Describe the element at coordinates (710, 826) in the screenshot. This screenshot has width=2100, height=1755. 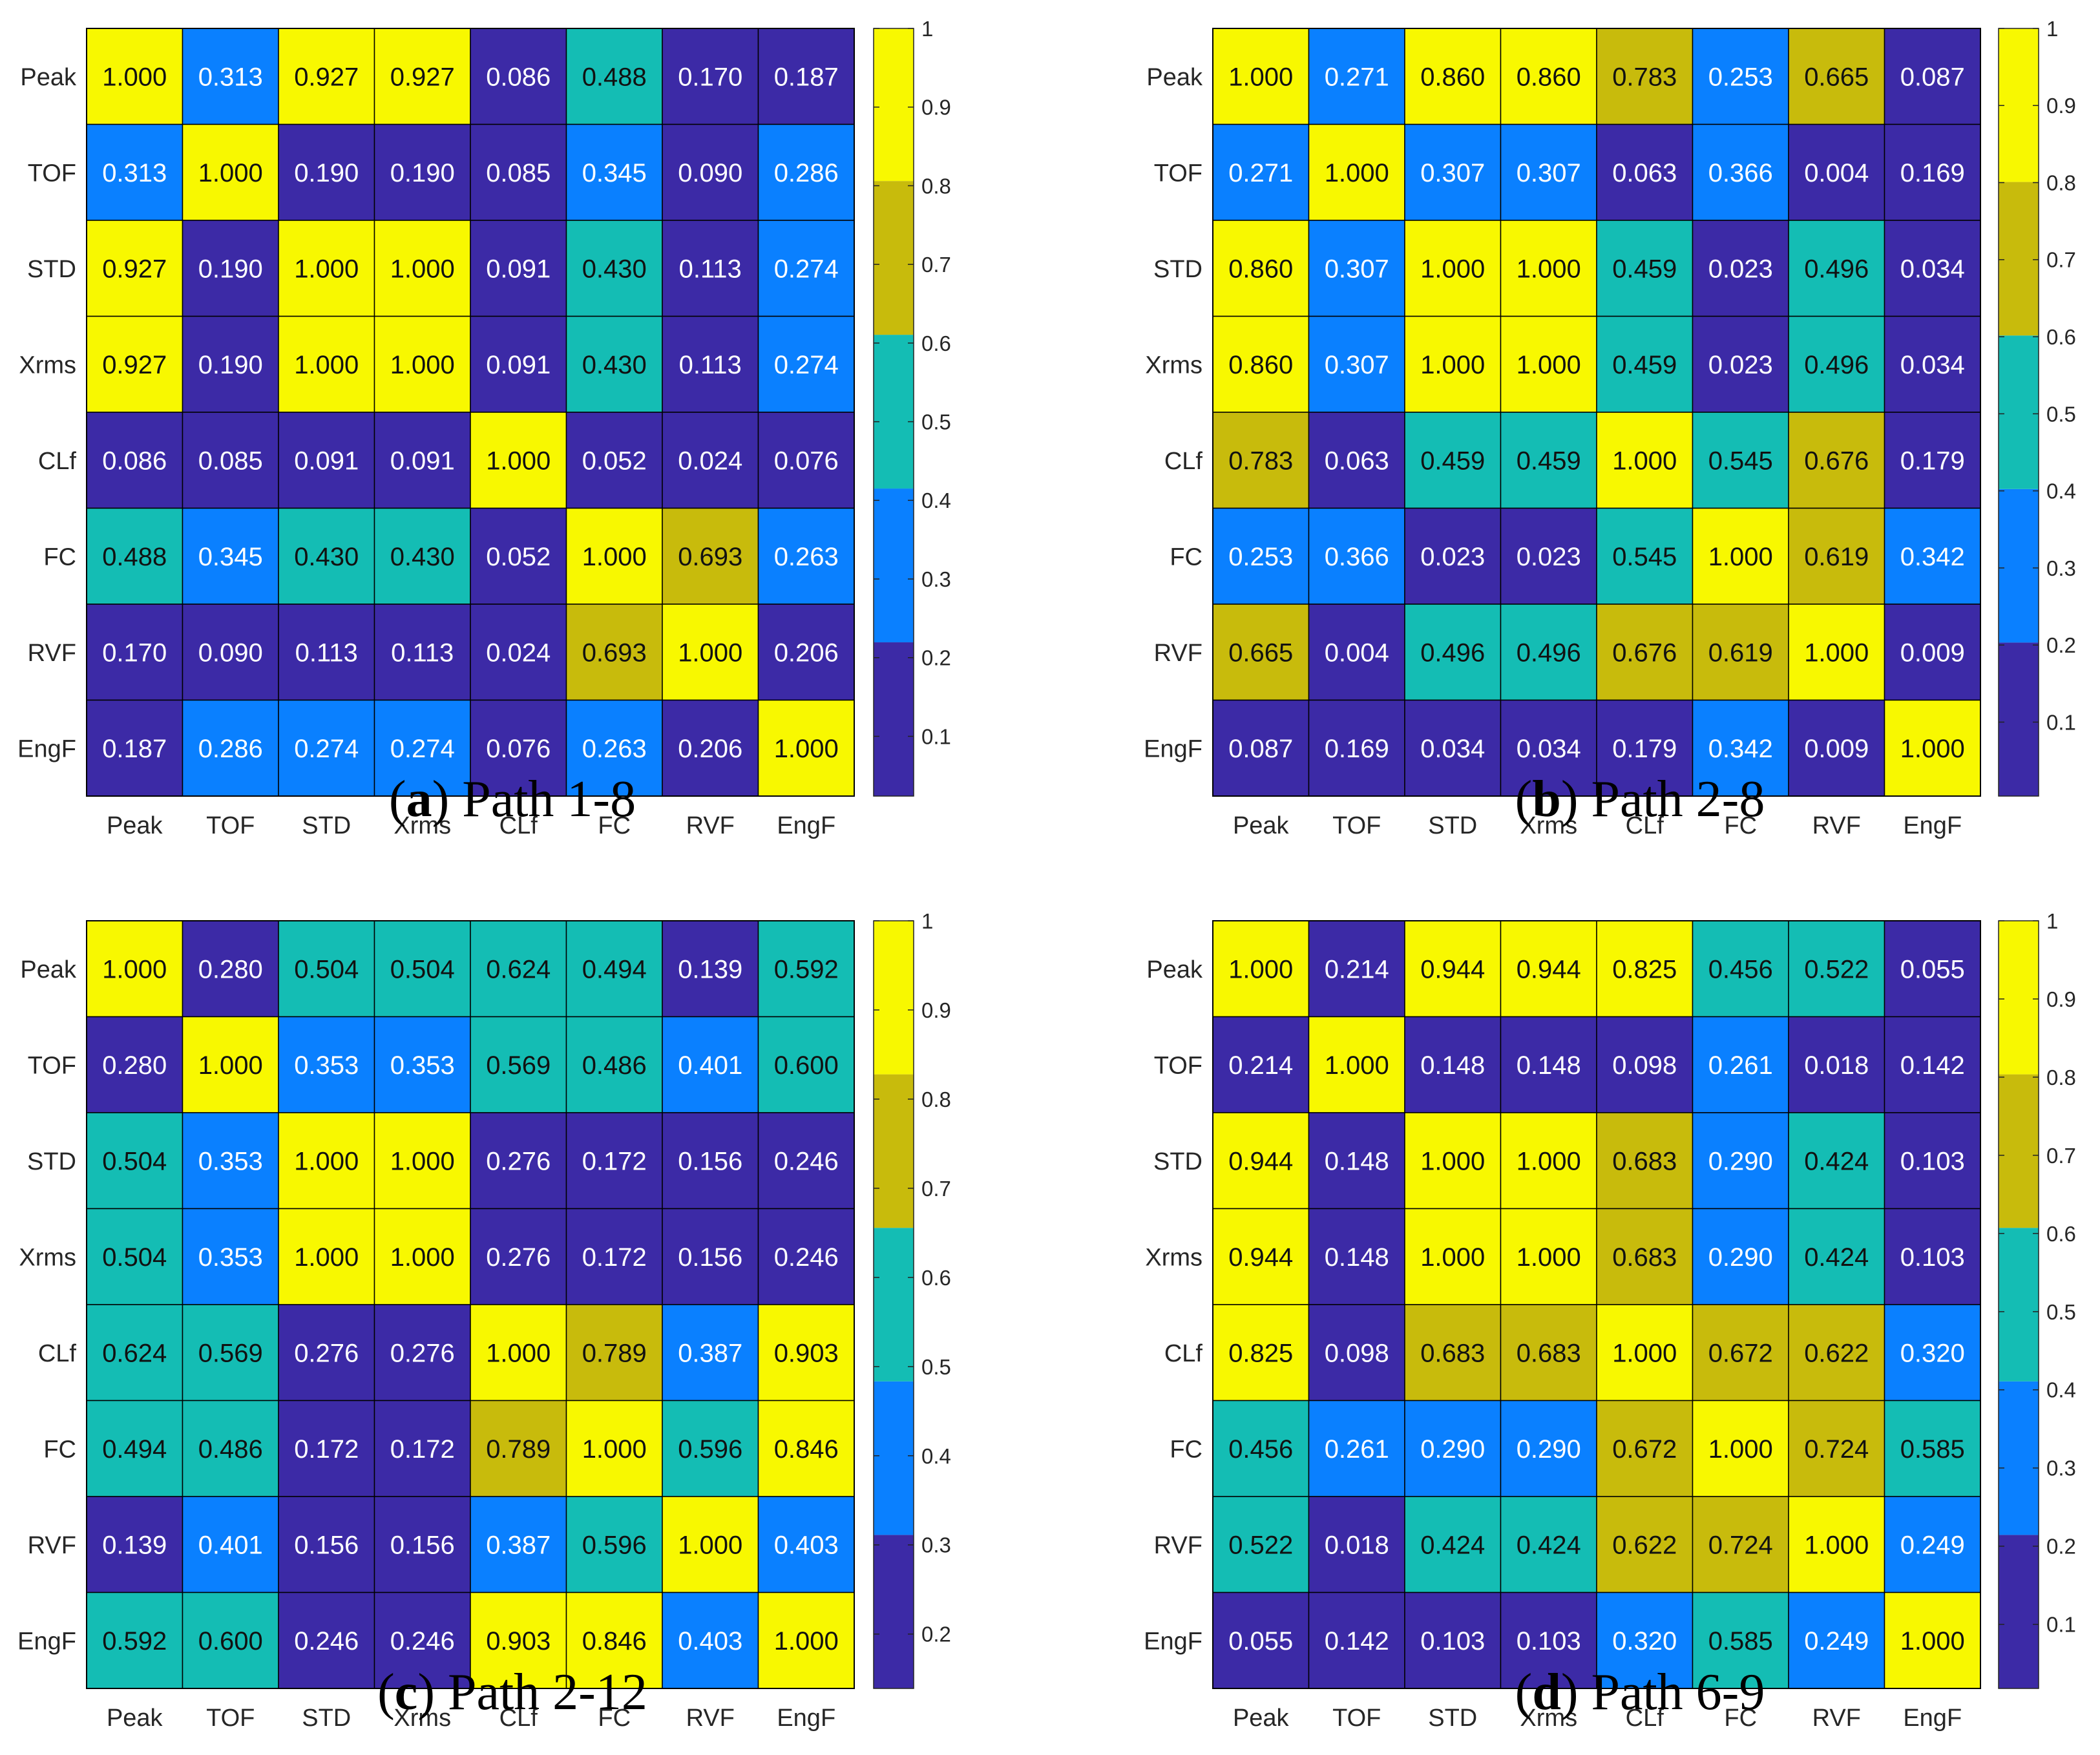
I see `x-tick-label: RVF` at that location.